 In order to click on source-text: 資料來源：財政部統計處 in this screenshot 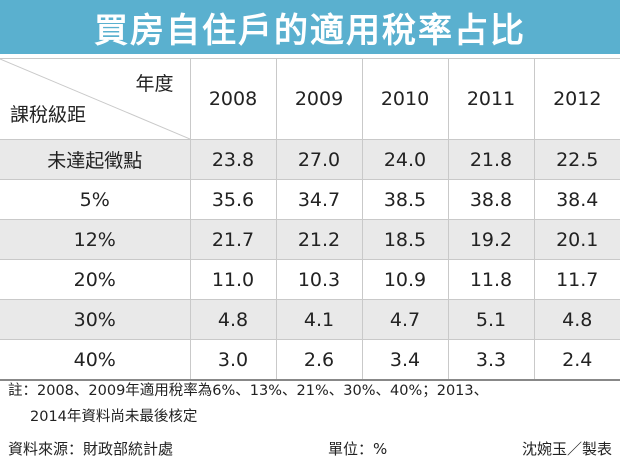, I will do `click(91, 449)`.